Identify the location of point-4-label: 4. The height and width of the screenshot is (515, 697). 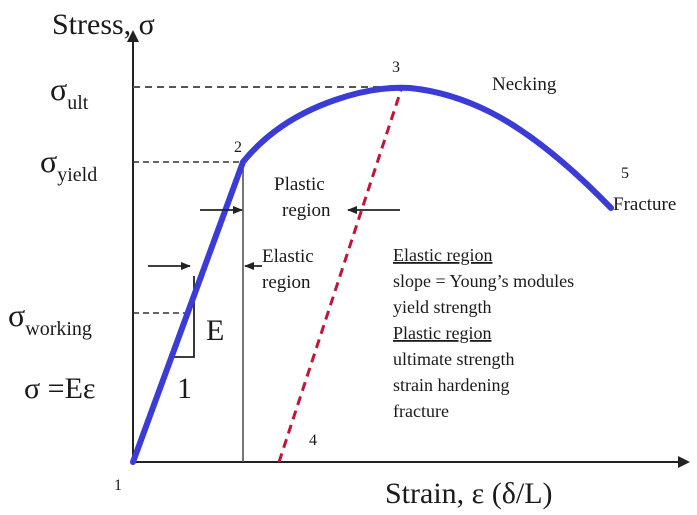
(313, 440).